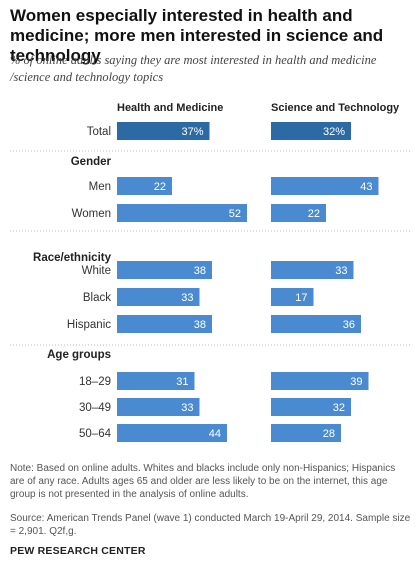 The height and width of the screenshot is (571, 420). I want to click on bar-science-and-technology-hispanic, so click(316, 324).